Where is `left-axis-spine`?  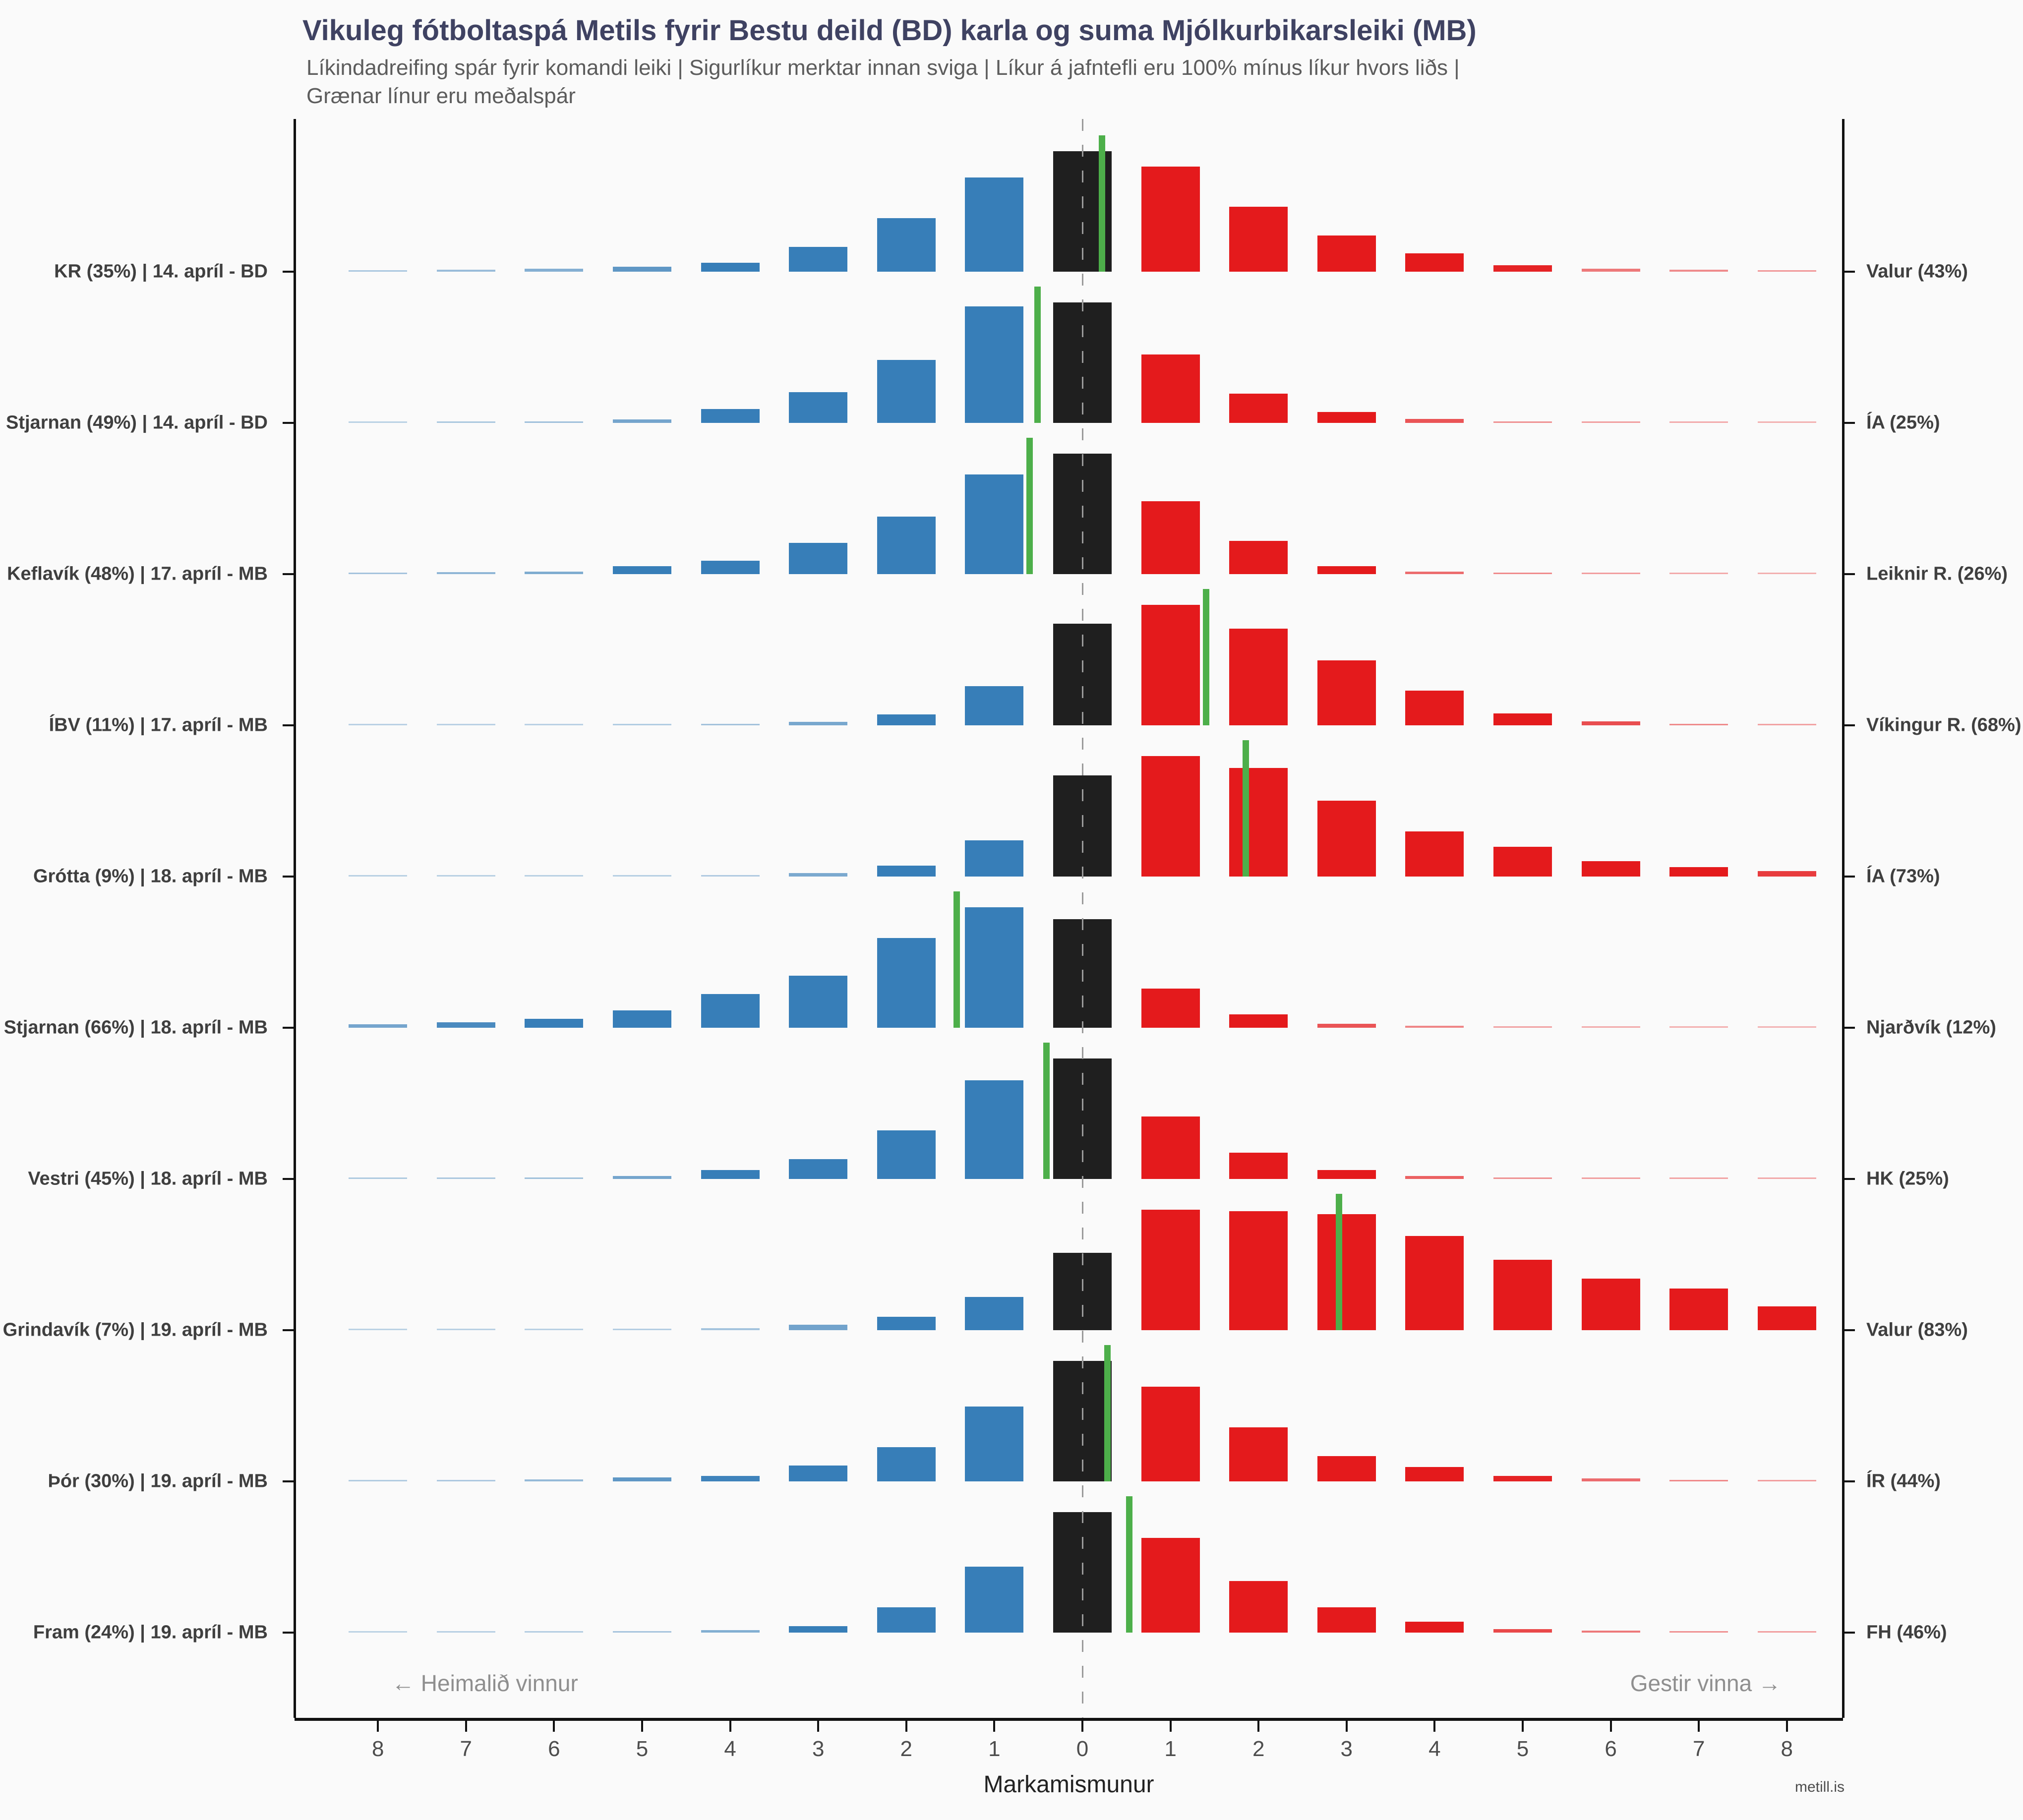
left-axis-spine is located at coordinates (295, 918).